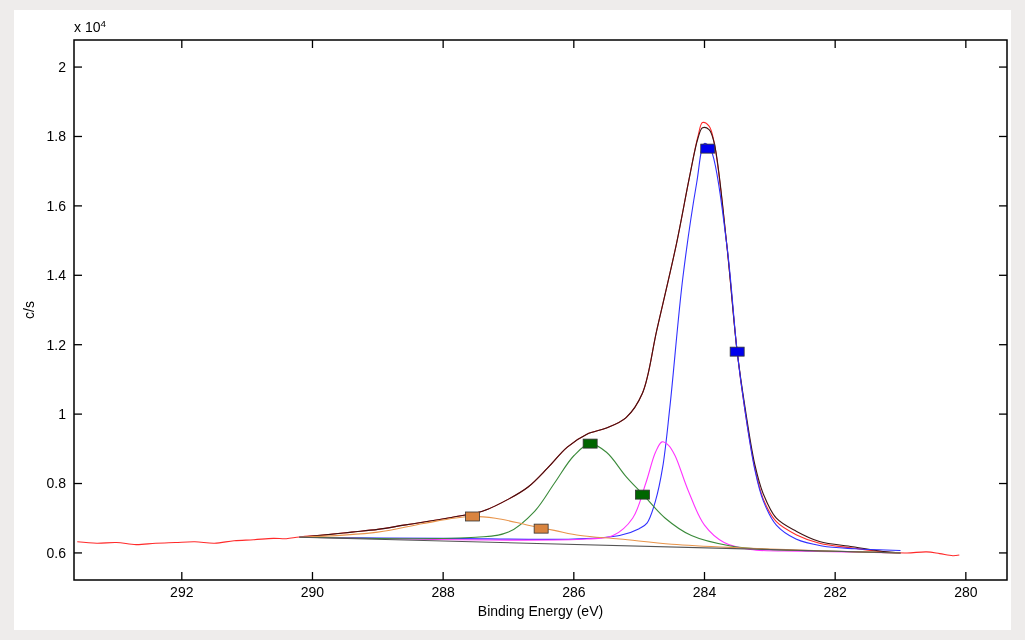  Describe the element at coordinates (443, 592) in the screenshot. I see `x-tick-label: 288` at that location.